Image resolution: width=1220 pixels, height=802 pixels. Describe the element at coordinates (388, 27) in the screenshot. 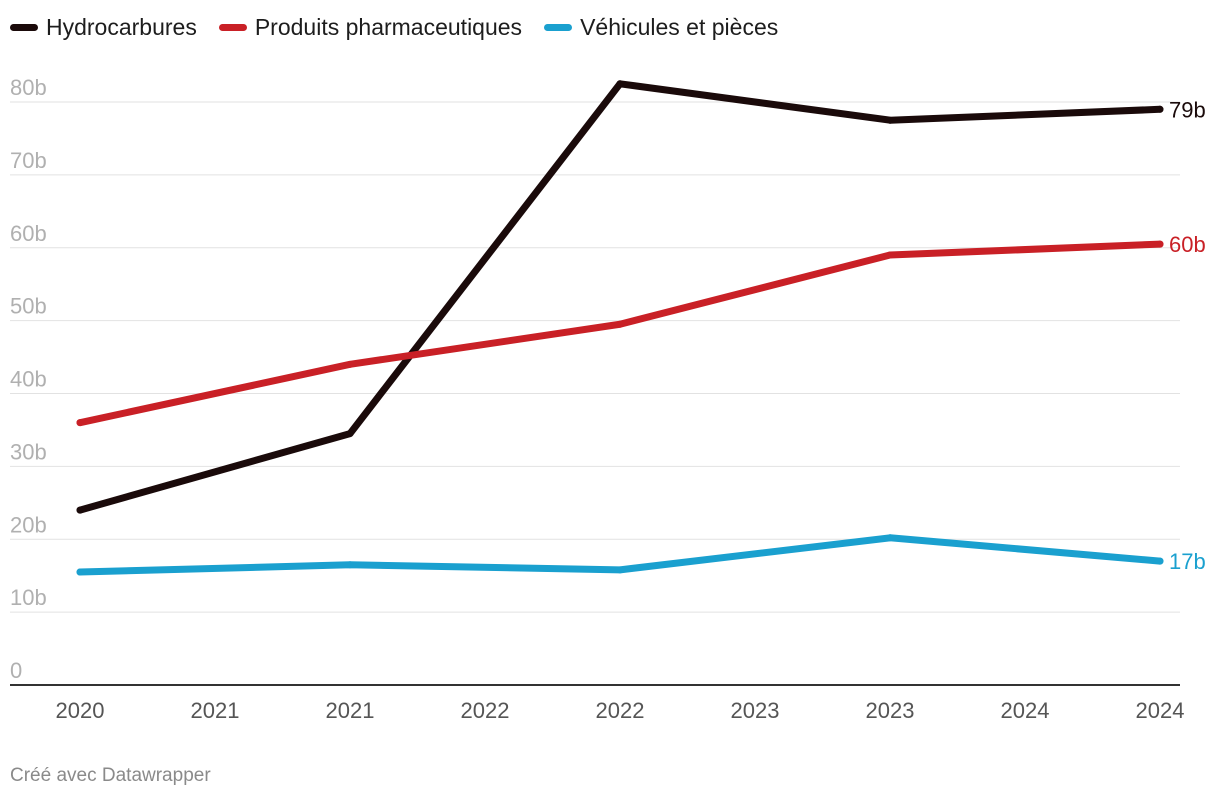

I see `legend-label: Produits pharmaceutiques` at that location.